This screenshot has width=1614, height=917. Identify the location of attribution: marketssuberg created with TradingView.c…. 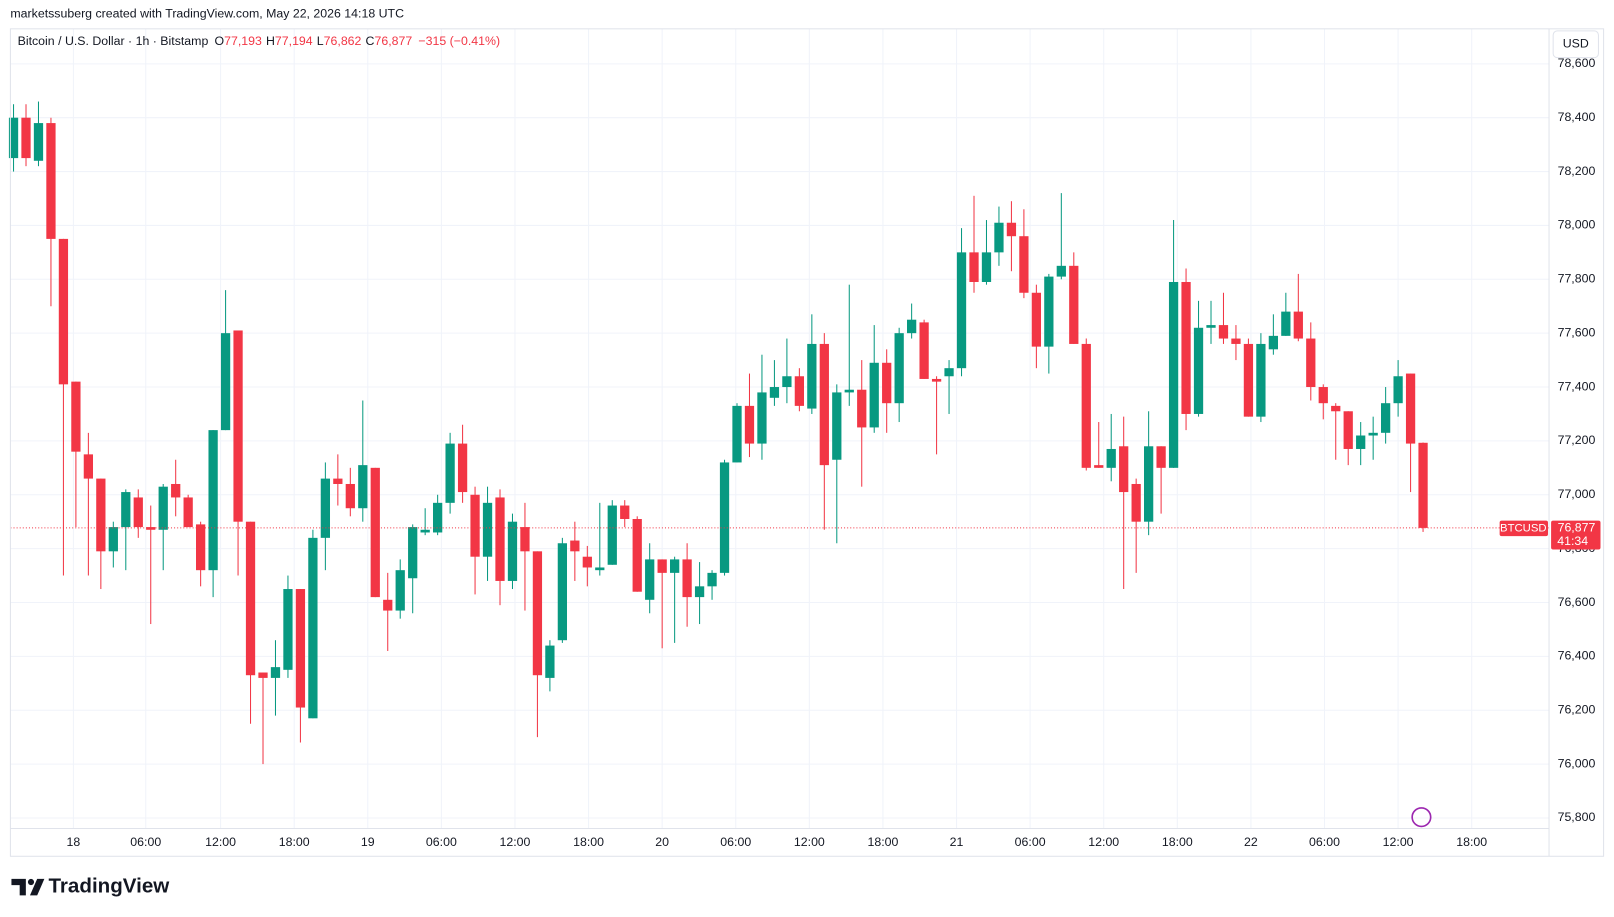
(207, 14).